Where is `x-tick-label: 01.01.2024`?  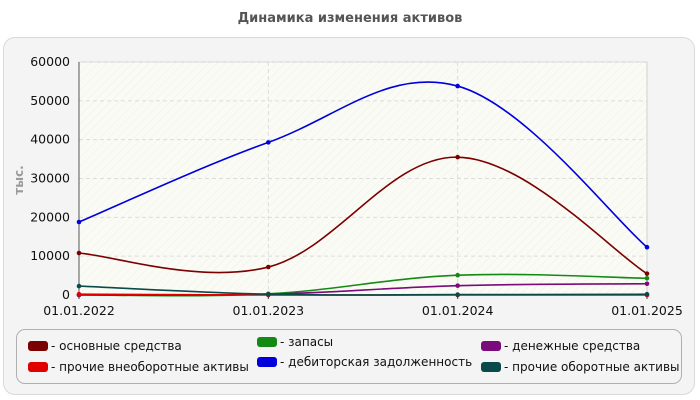 x-tick-label: 01.01.2024 is located at coordinates (458, 310).